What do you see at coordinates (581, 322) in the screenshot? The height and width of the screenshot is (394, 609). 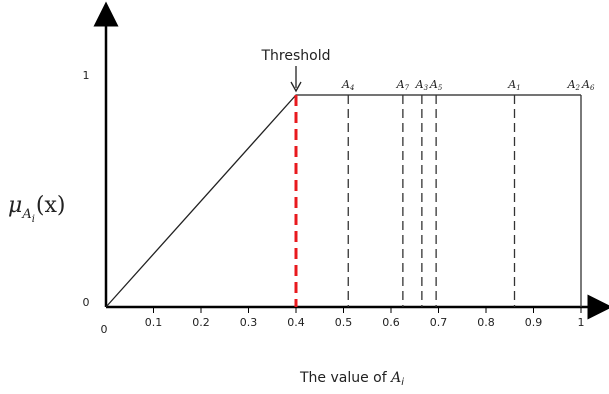 I see `x-tick-label: 1` at bounding box center [581, 322].